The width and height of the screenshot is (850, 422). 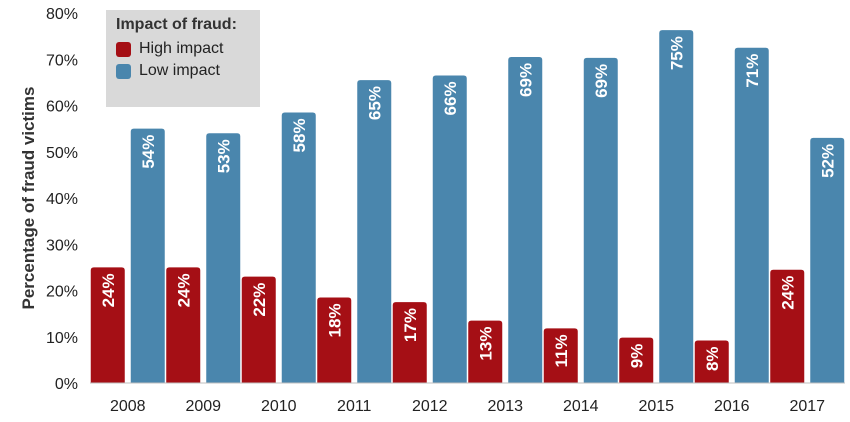 What do you see at coordinates (656, 406) in the screenshot?
I see `x-tick-label: 2015` at bounding box center [656, 406].